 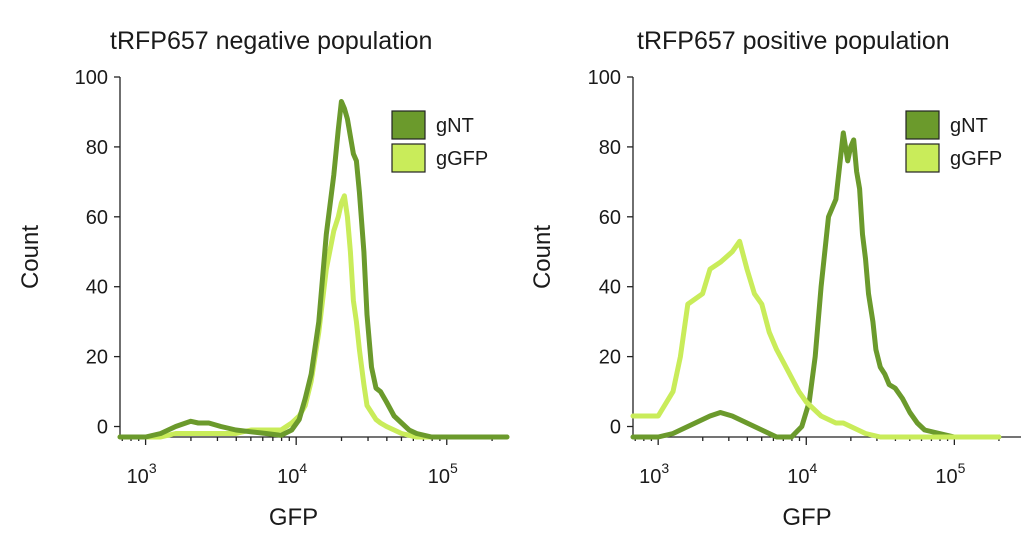 What do you see at coordinates (793, 41) in the screenshot?
I see `chart-title: tRFP657 positive population` at bounding box center [793, 41].